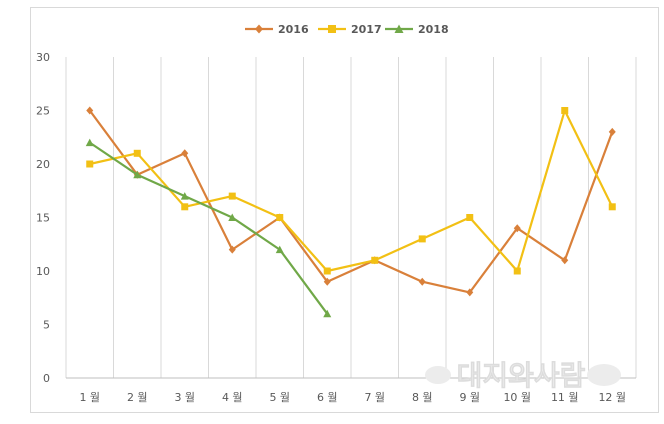  Describe the element at coordinates (374, 397) in the screenshot. I see `x-tick-label: 7 월` at that location.